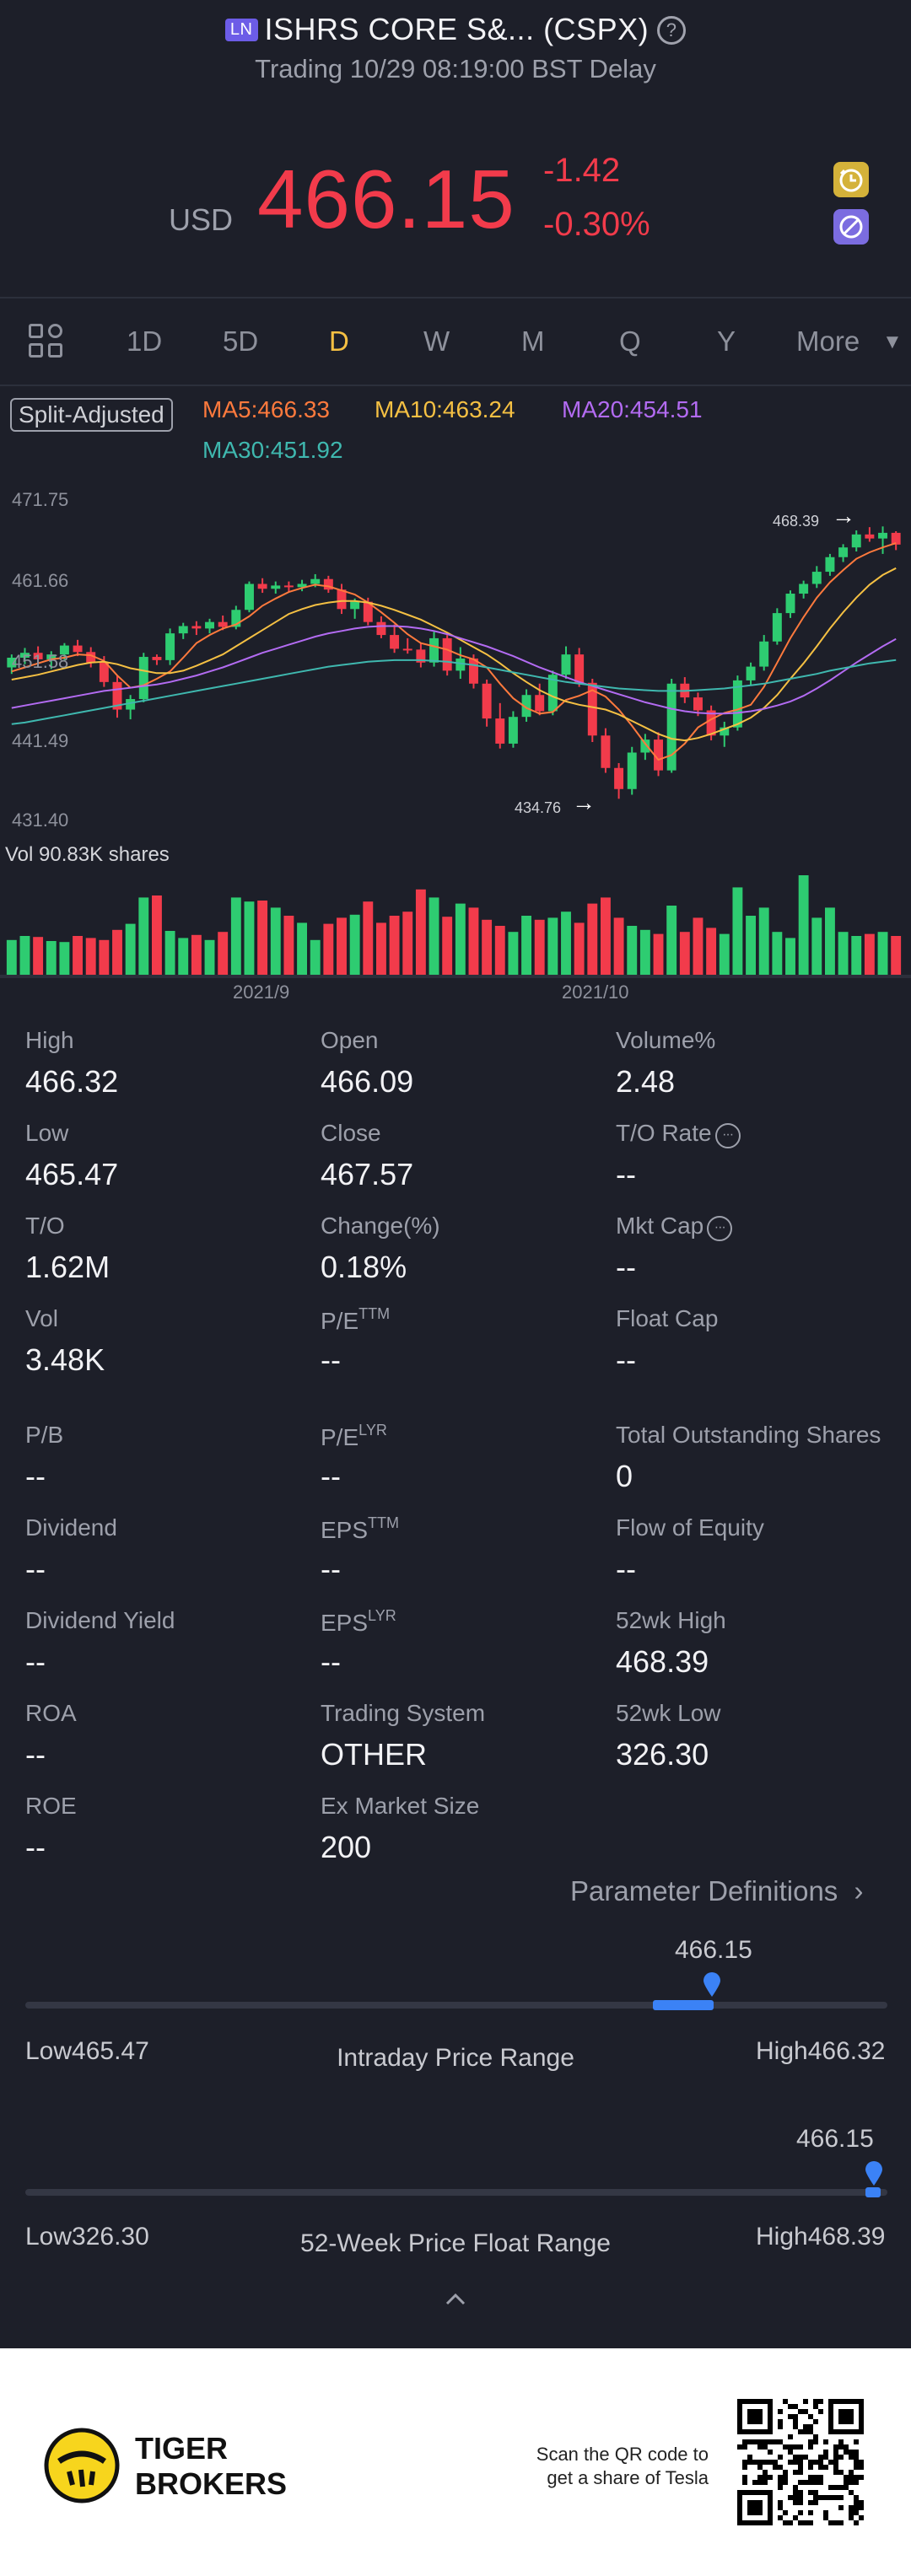 The image size is (911, 2576). I want to click on intraday-current-value: 466.15, so click(713, 1950).